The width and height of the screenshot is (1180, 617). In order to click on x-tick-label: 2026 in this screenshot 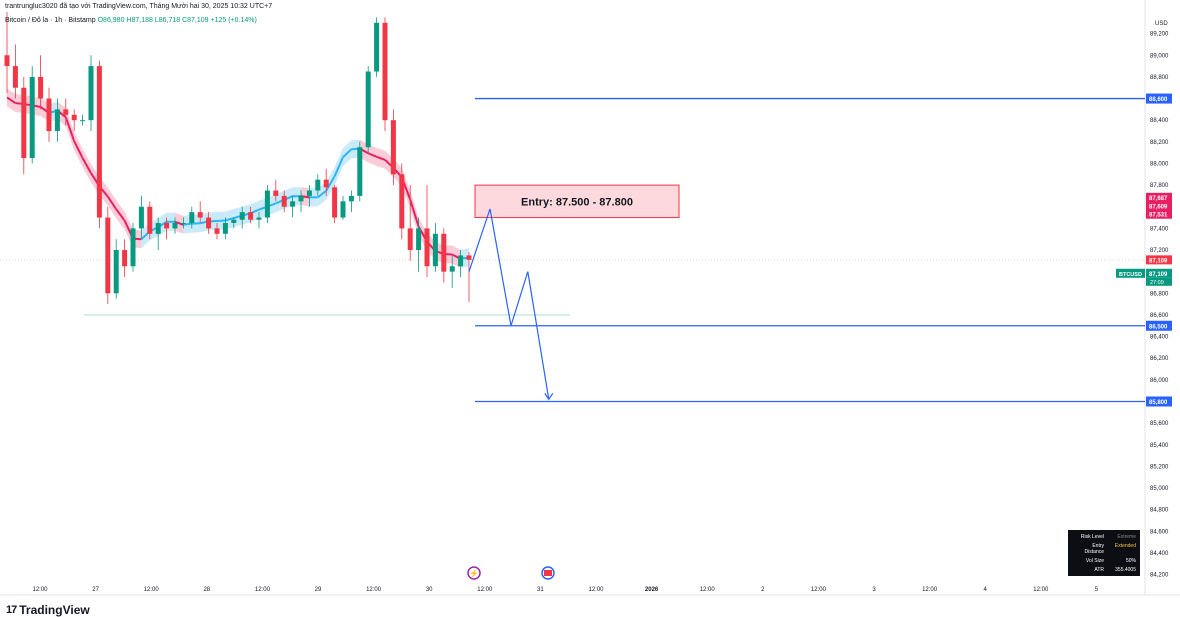, I will do `click(652, 590)`.